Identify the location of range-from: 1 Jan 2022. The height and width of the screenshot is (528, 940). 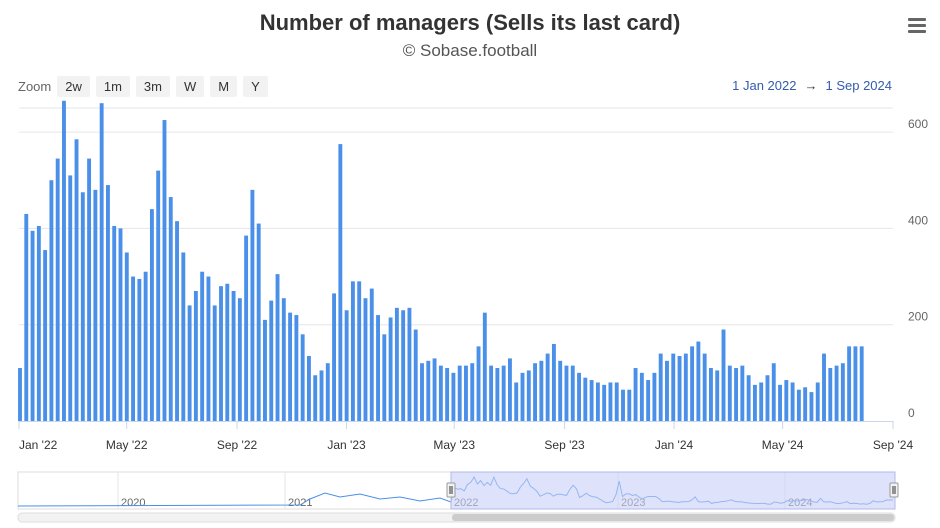
(764, 85).